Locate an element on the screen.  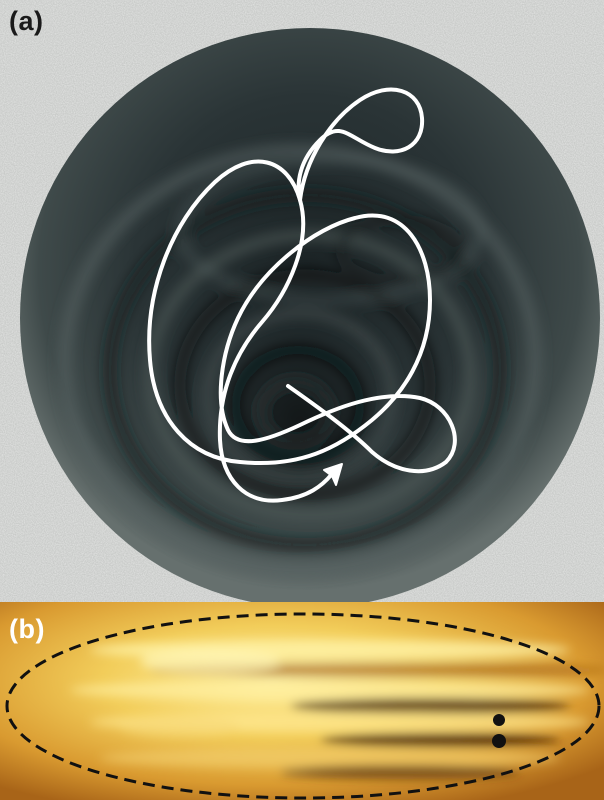
panel-b-label: (b) is located at coordinates (27, 629).